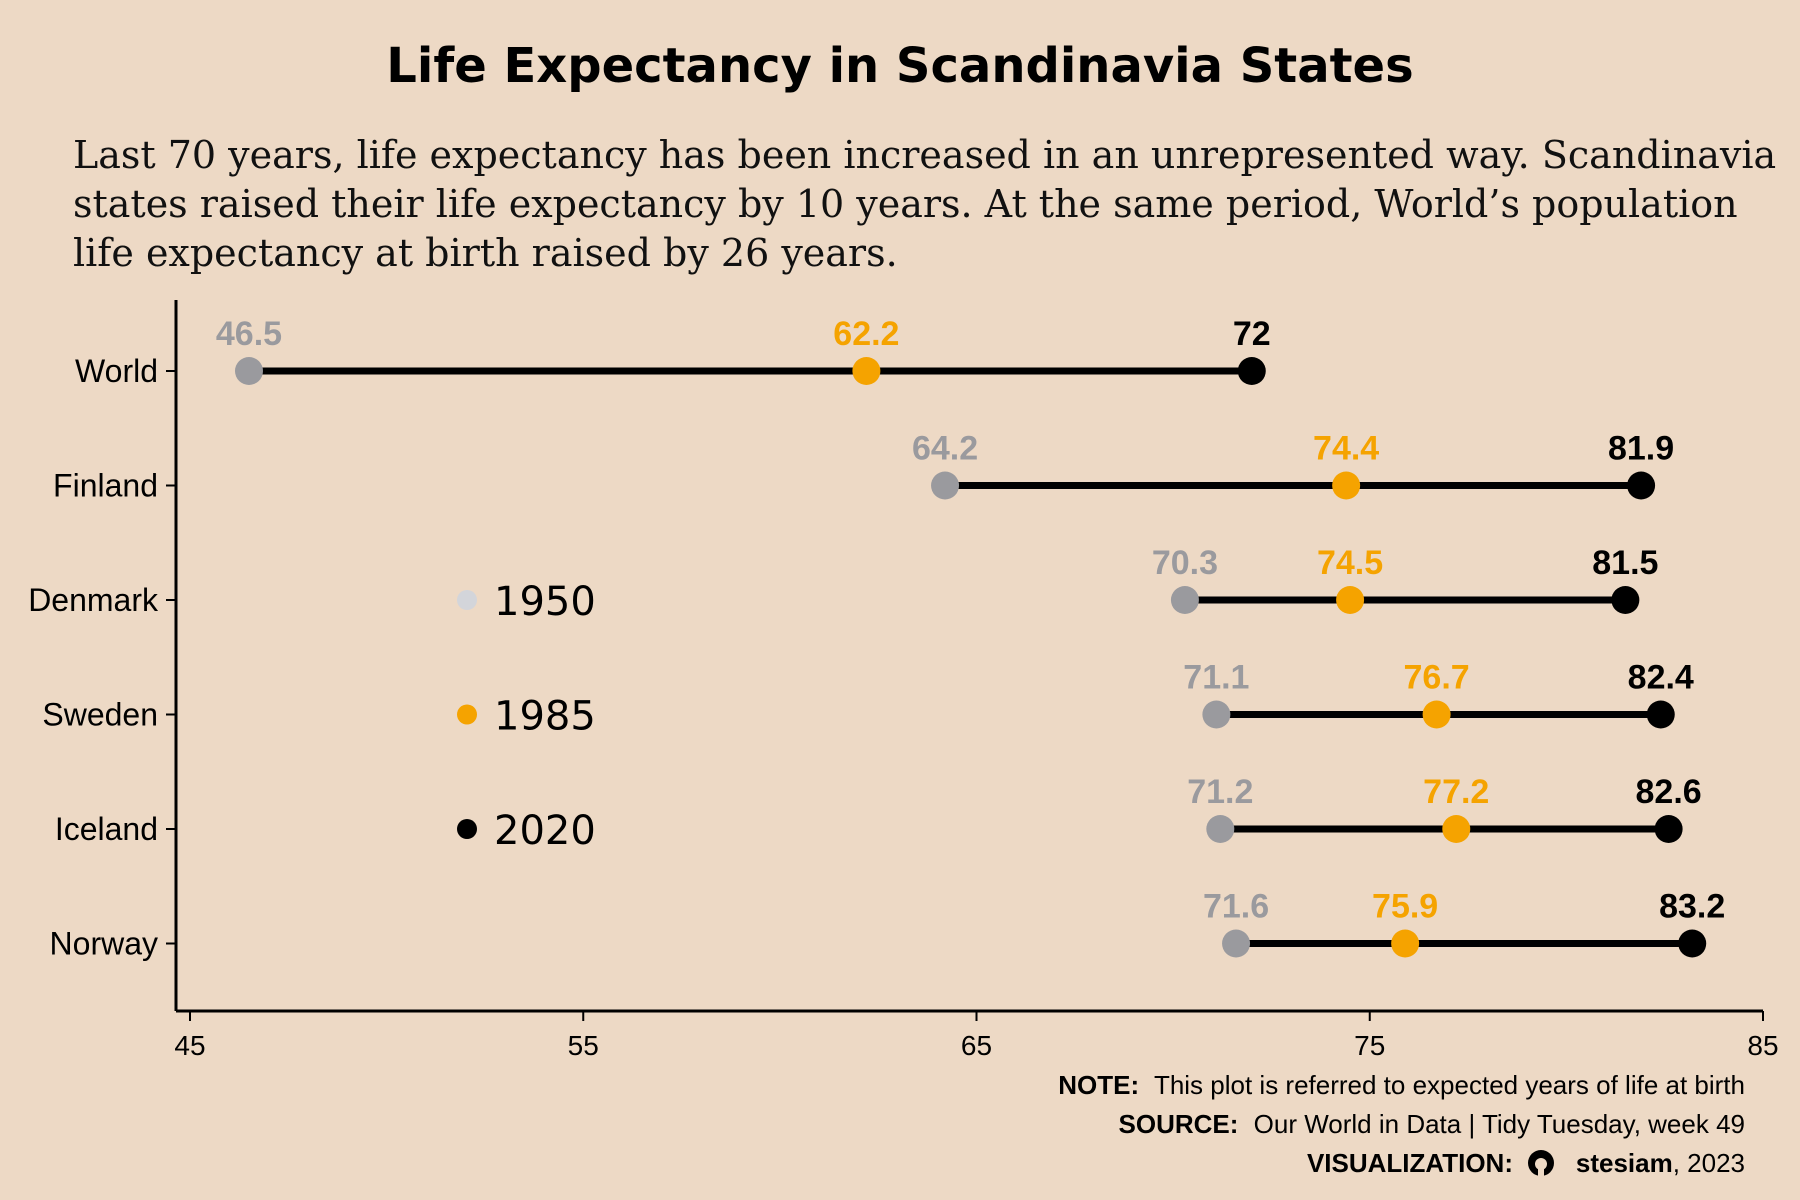 This screenshot has height=1200, width=1800. I want to click on y-category-label: Sweden, so click(100, 715).